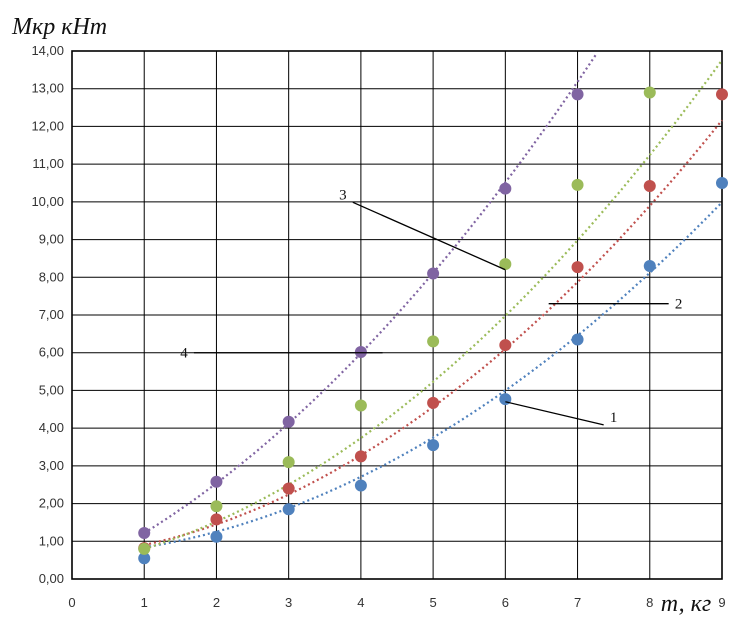 The height and width of the screenshot is (617, 742). What do you see at coordinates (505, 602) in the screenshot?
I see `x-tick-label: 6` at bounding box center [505, 602].